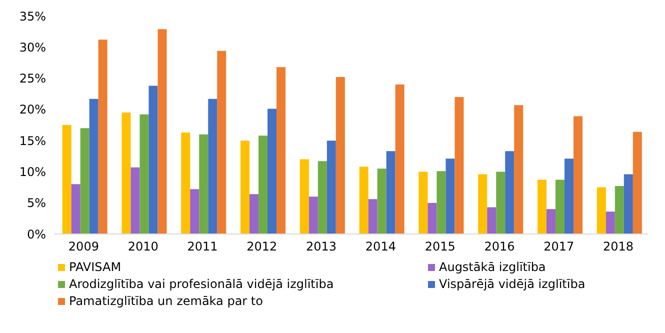 Image resolution: width=665 pixels, height=333 pixels. I want to click on x-tick-label: 2013, so click(321, 247).